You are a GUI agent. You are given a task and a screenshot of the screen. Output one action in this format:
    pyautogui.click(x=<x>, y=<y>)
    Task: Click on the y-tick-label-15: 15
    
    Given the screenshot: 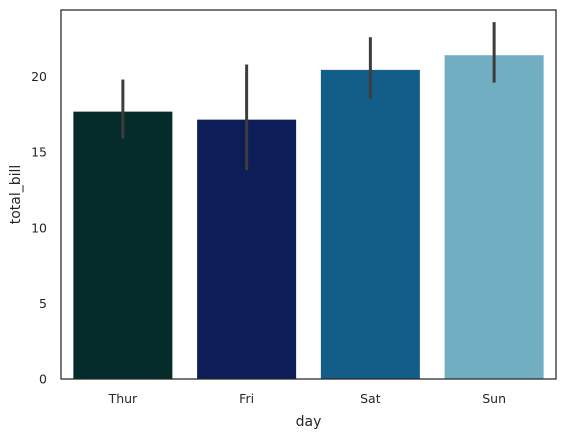 What is the action you would take?
    pyautogui.click(x=39, y=152)
    